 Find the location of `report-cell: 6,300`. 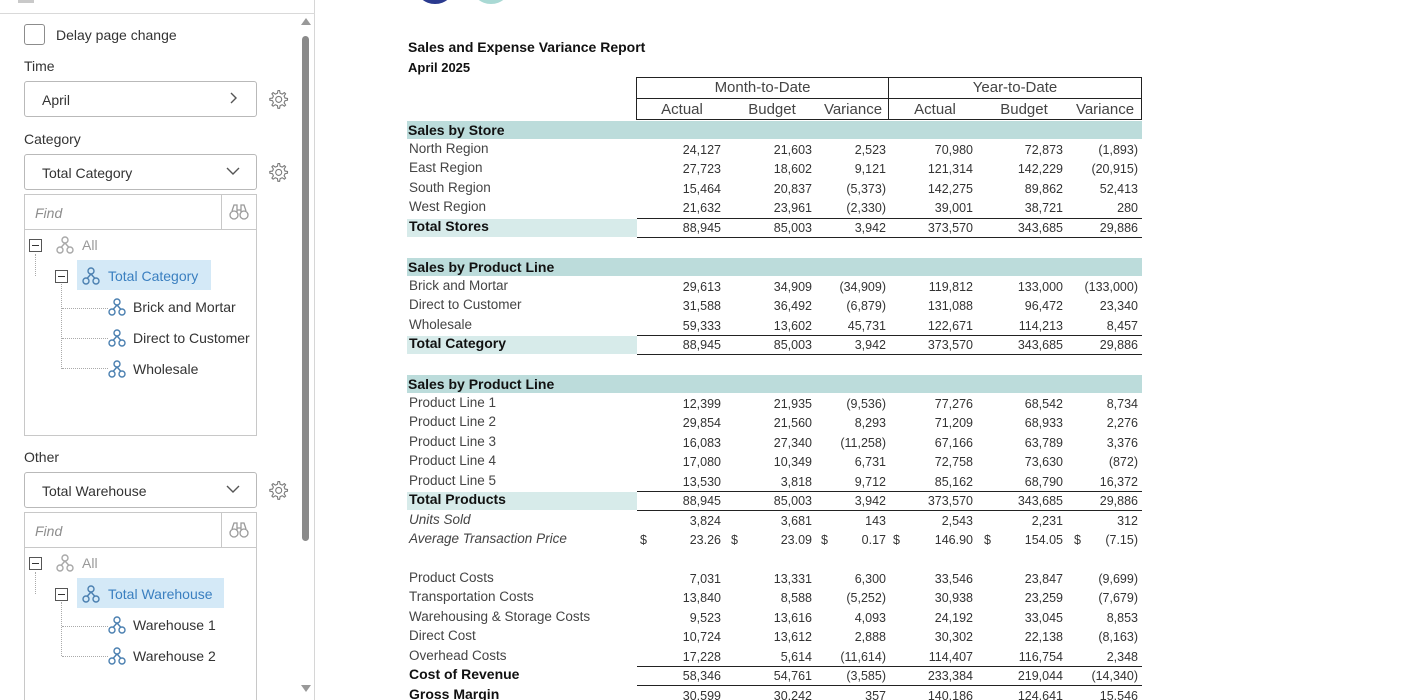

report-cell: 6,300 is located at coordinates (870, 578).